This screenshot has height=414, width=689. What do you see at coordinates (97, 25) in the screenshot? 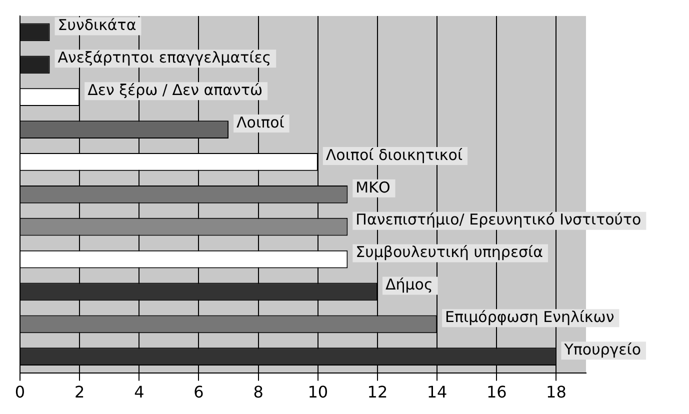
I see `y-tick-label: Συνδικάτα` at bounding box center [97, 25].